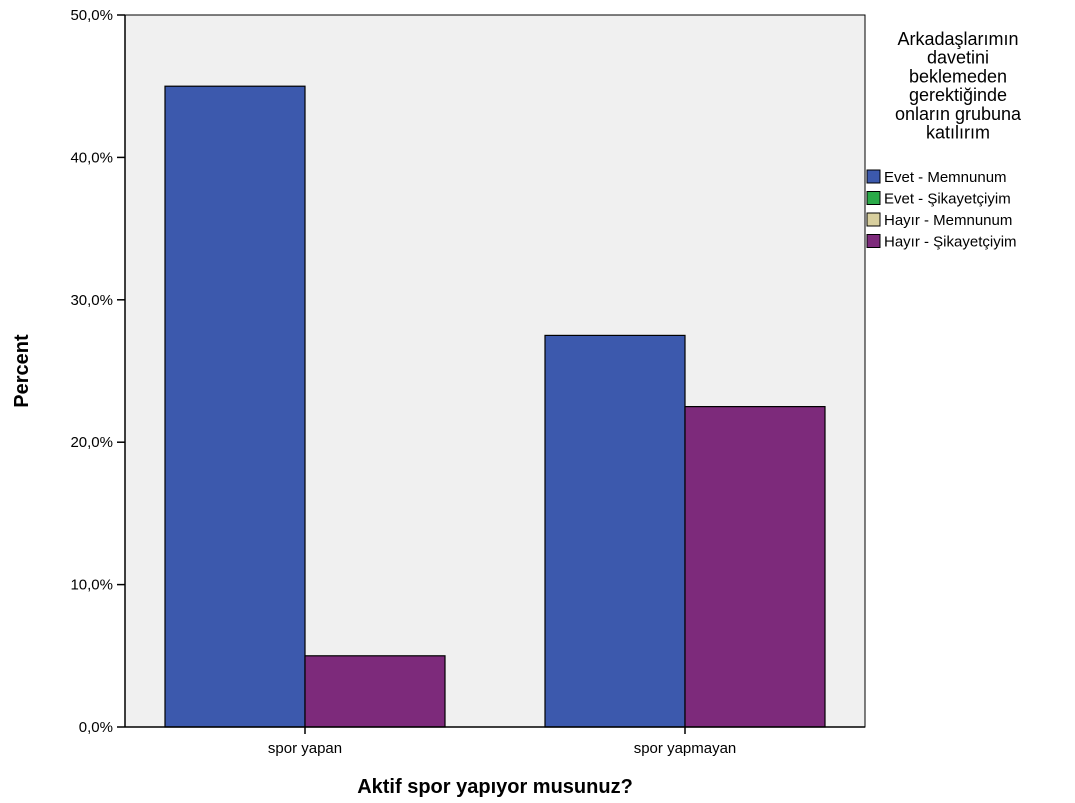 The height and width of the screenshot is (803, 1075). Describe the element at coordinates (948, 220) in the screenshot. I see `legend-label: Hayır - Memnunum` at that location.